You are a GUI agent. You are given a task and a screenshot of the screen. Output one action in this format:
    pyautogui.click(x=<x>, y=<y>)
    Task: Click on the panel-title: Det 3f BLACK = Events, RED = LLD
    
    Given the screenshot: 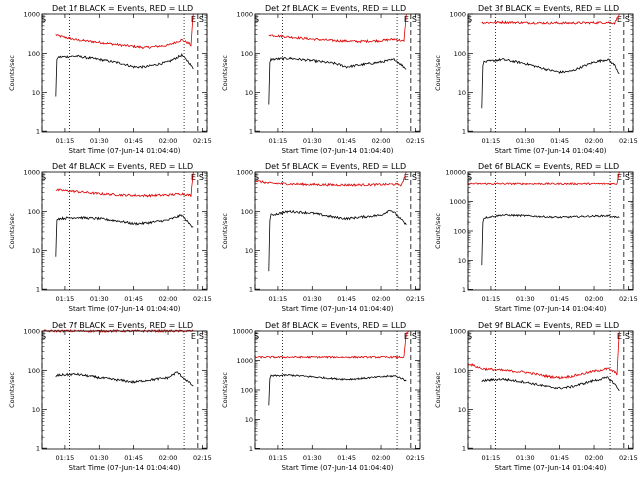 What is the action you would take?
    pyautogui.click(x=548, y=8)
    